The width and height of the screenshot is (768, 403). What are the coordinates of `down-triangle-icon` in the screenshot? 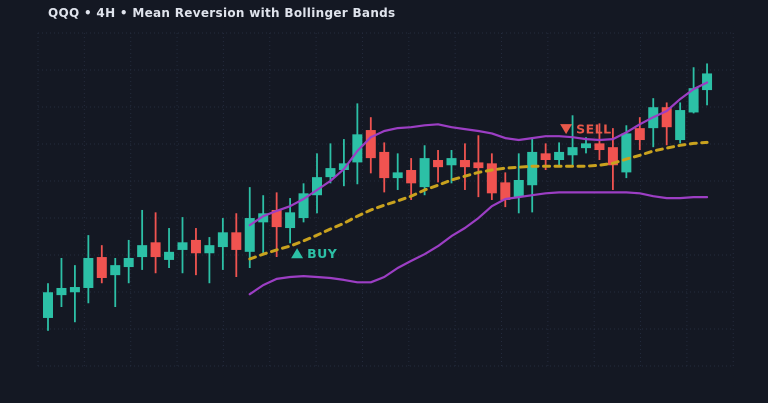 It's located at (566, 129).